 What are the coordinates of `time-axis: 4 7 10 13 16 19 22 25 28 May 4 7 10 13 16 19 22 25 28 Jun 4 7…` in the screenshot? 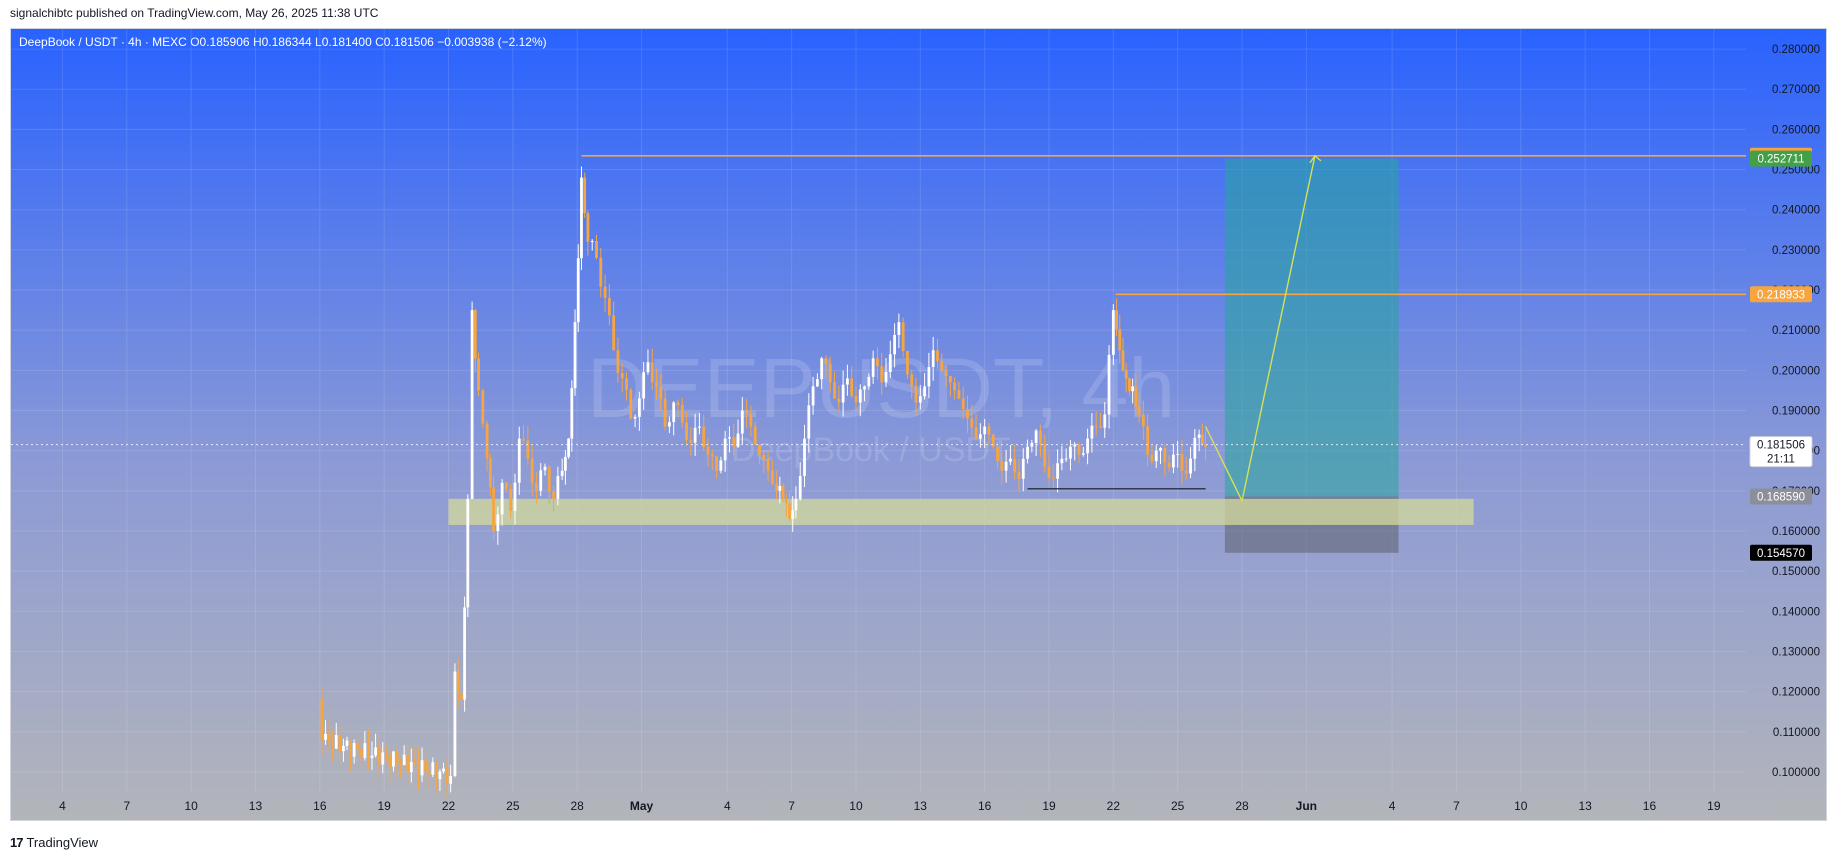 It's located at (918, 806).